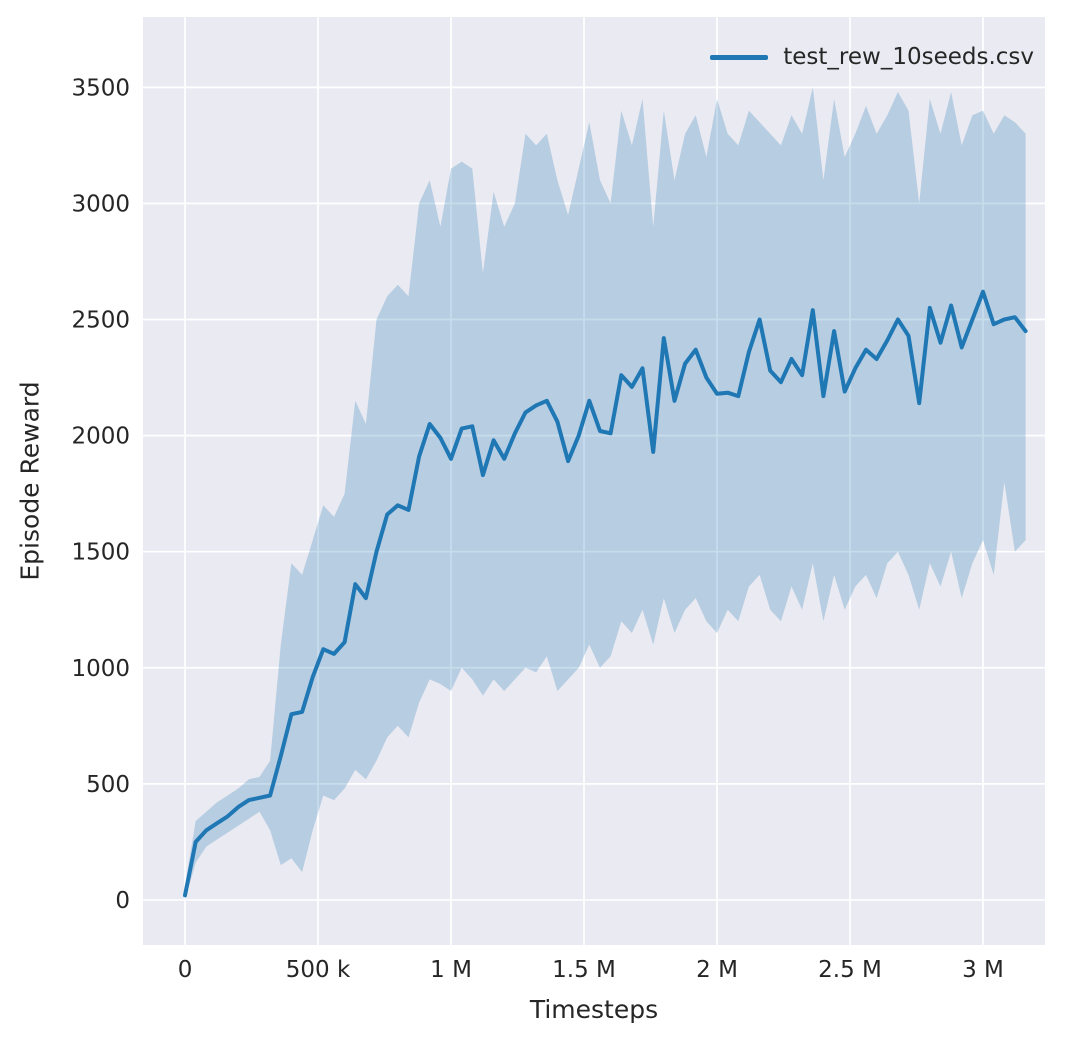 The width and height of the screenshot is (1092, 1050). I want to click on x-axis-label: Timesteps, so click(594, 1009).